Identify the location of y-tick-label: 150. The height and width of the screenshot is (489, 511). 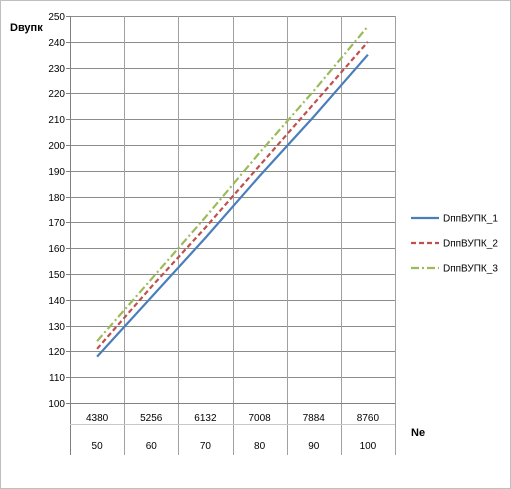
(56, 275).